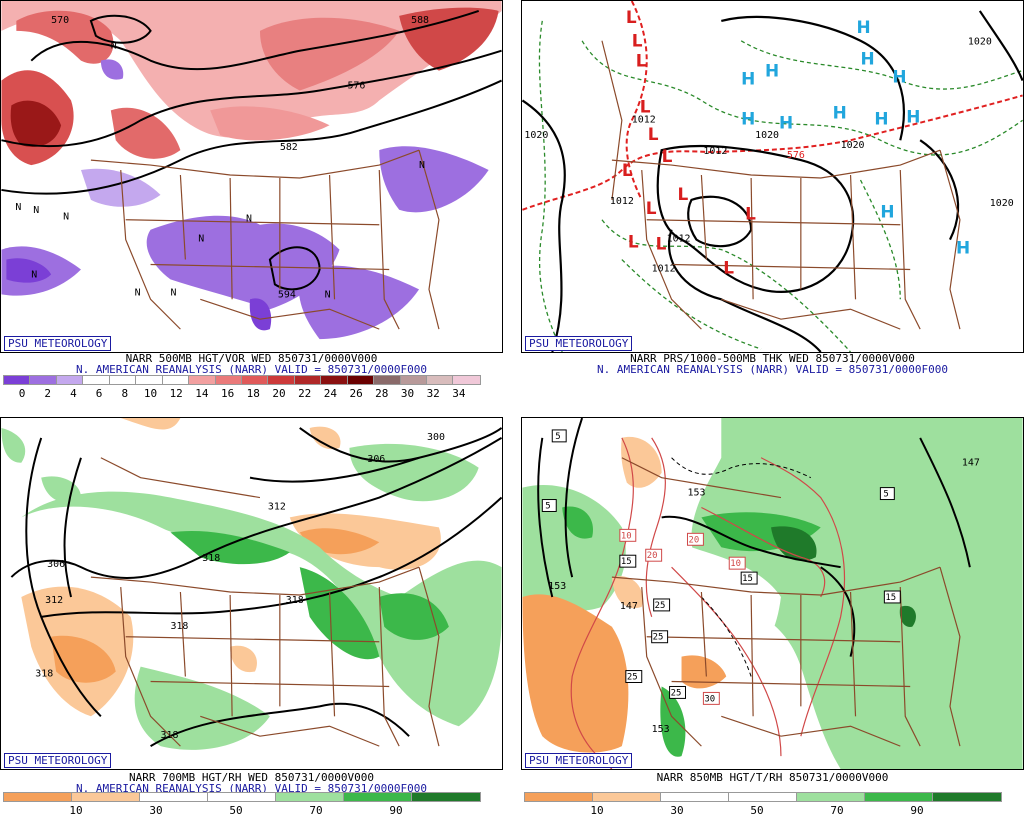  I want to click on temp-box: 25, so click(677, 692).